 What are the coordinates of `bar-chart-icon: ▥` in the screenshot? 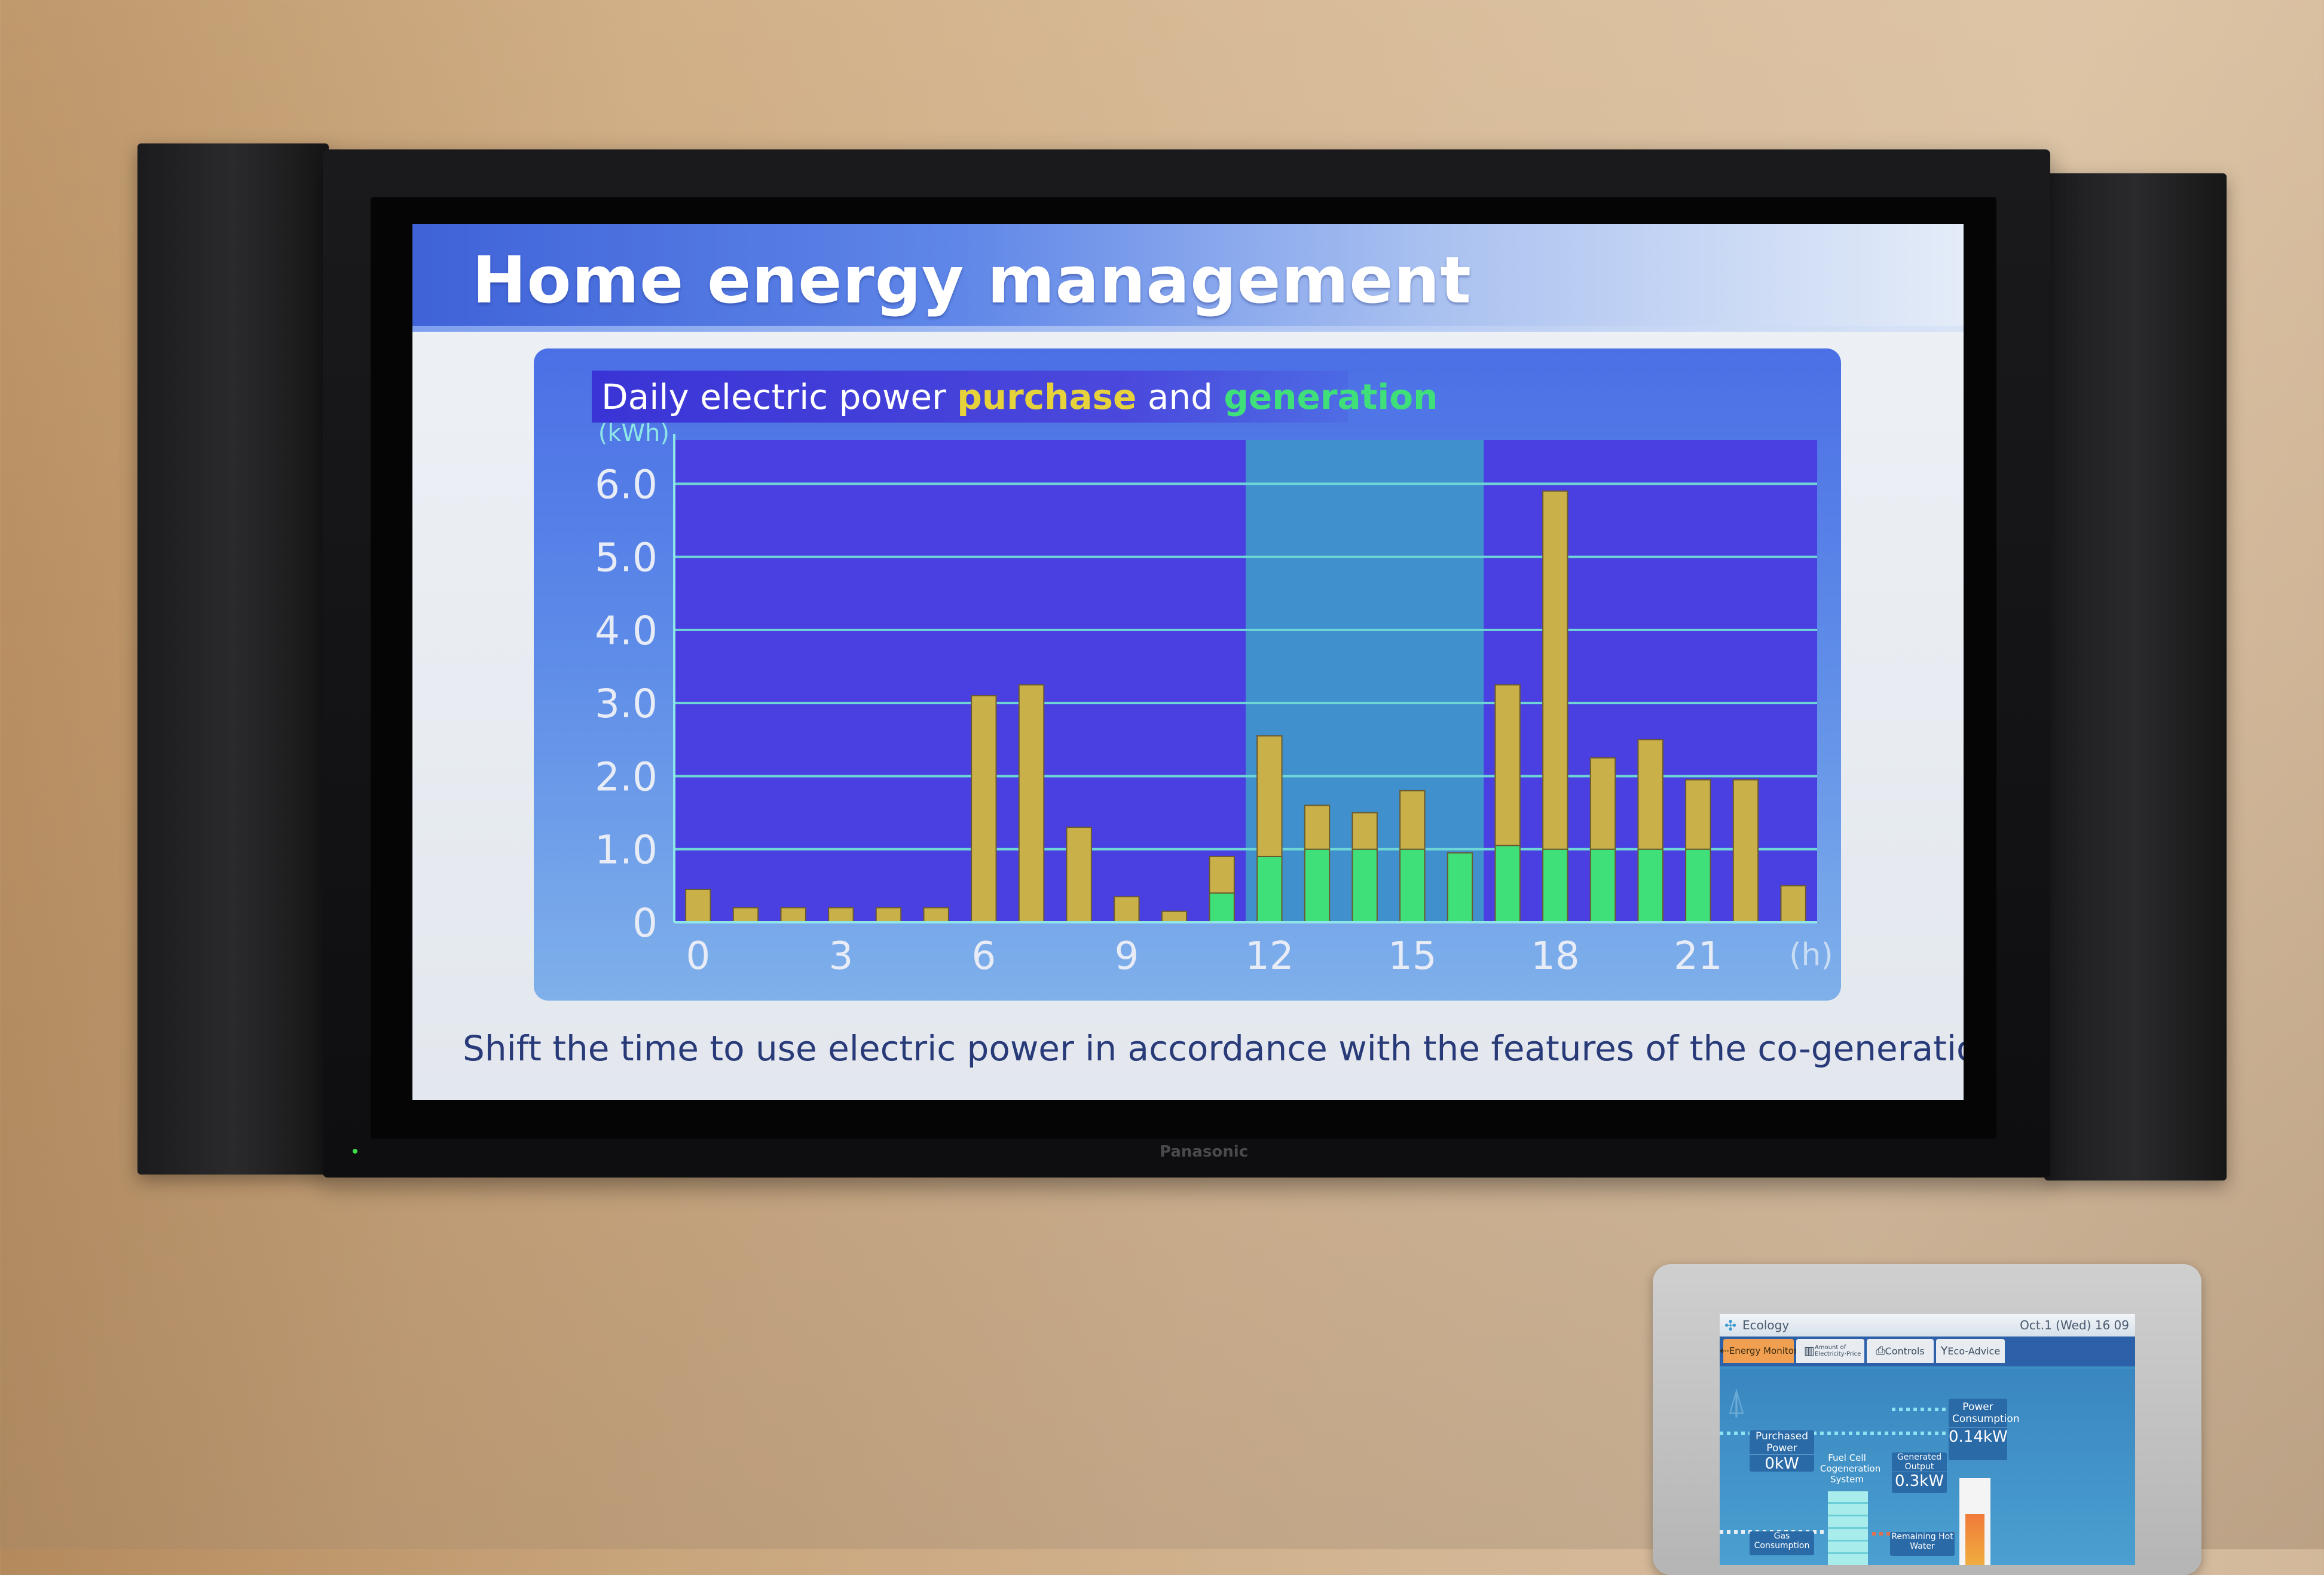 It's located at (1810, 1350).